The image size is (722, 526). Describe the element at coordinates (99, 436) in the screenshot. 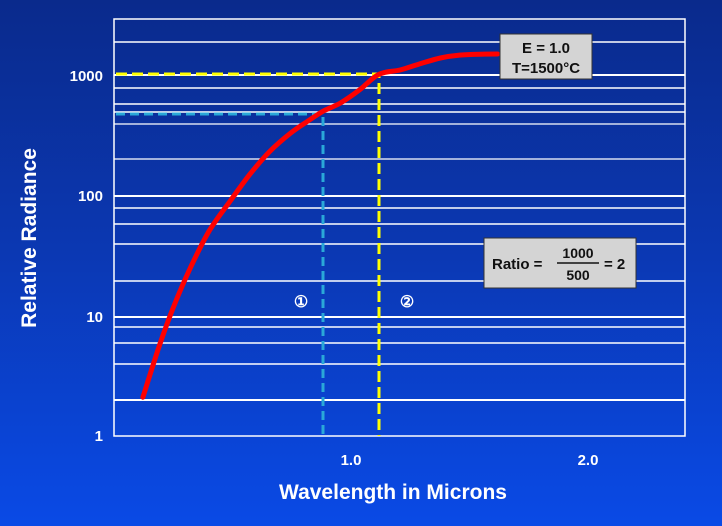

I see `y-tick-1: 1` at that location.